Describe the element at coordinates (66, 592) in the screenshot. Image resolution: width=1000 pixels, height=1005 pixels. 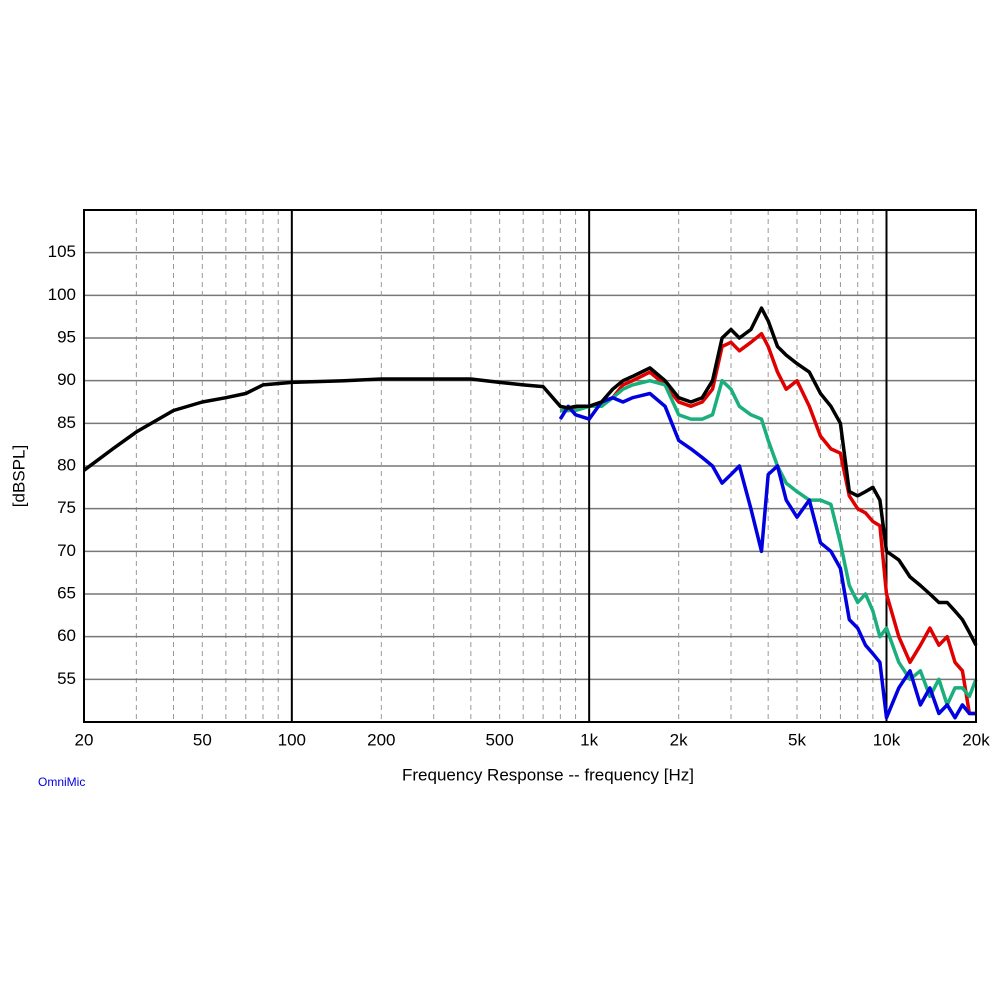
I see `y-tick-label: 65` at that location.